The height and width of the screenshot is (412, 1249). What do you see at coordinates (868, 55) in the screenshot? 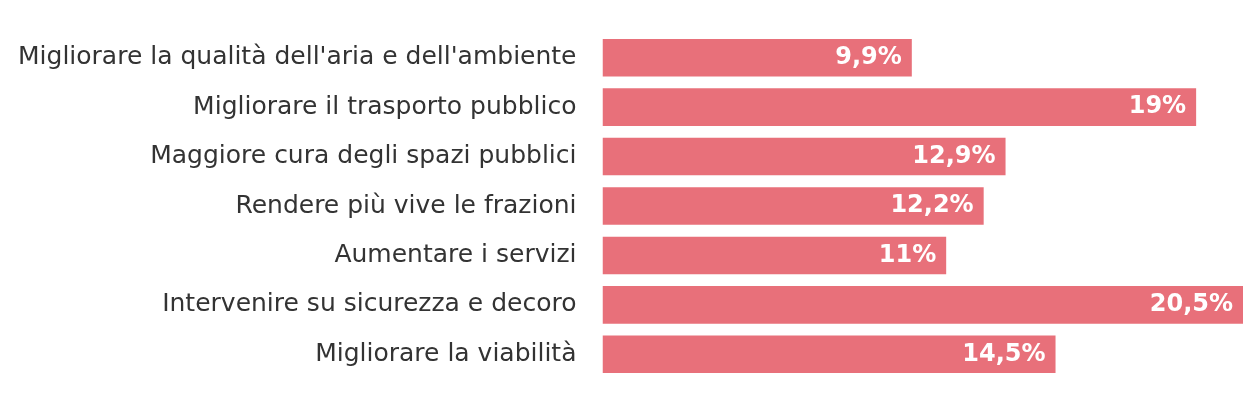
I see `data-label: 9,9%` at bounding box center [868, 55].